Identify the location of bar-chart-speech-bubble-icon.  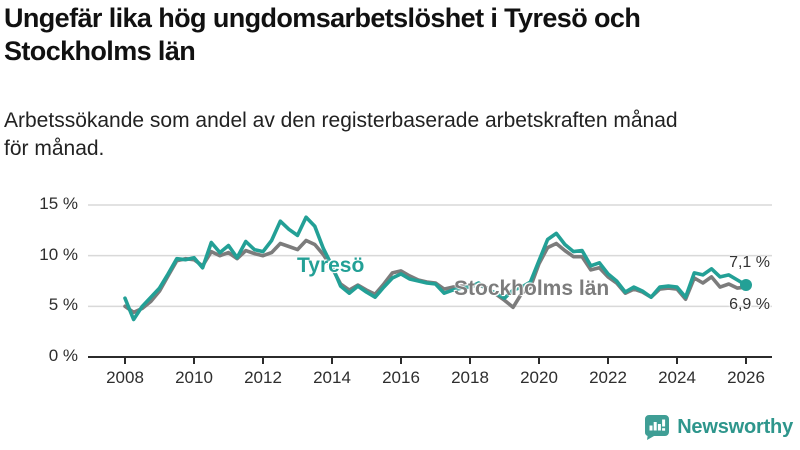
(657, 427).